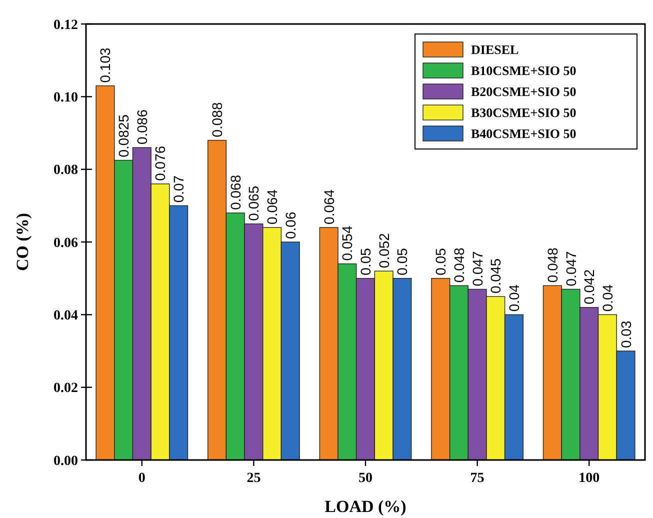 The image size is (653, 518). Describe the element at coordinates (523, 70) in the screenshot. I see `legend-label: B10CSME+SIO 50` at that location.